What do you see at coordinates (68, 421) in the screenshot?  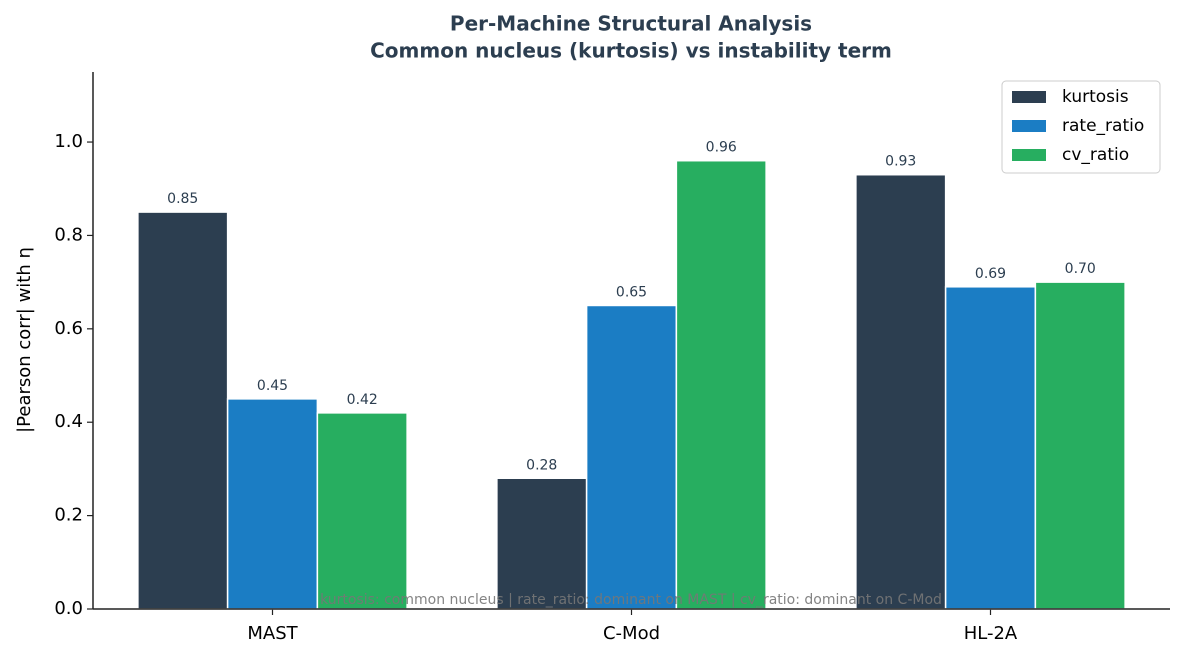 I see `y-tick-label: 0.4` at bounding box center [68, 421].